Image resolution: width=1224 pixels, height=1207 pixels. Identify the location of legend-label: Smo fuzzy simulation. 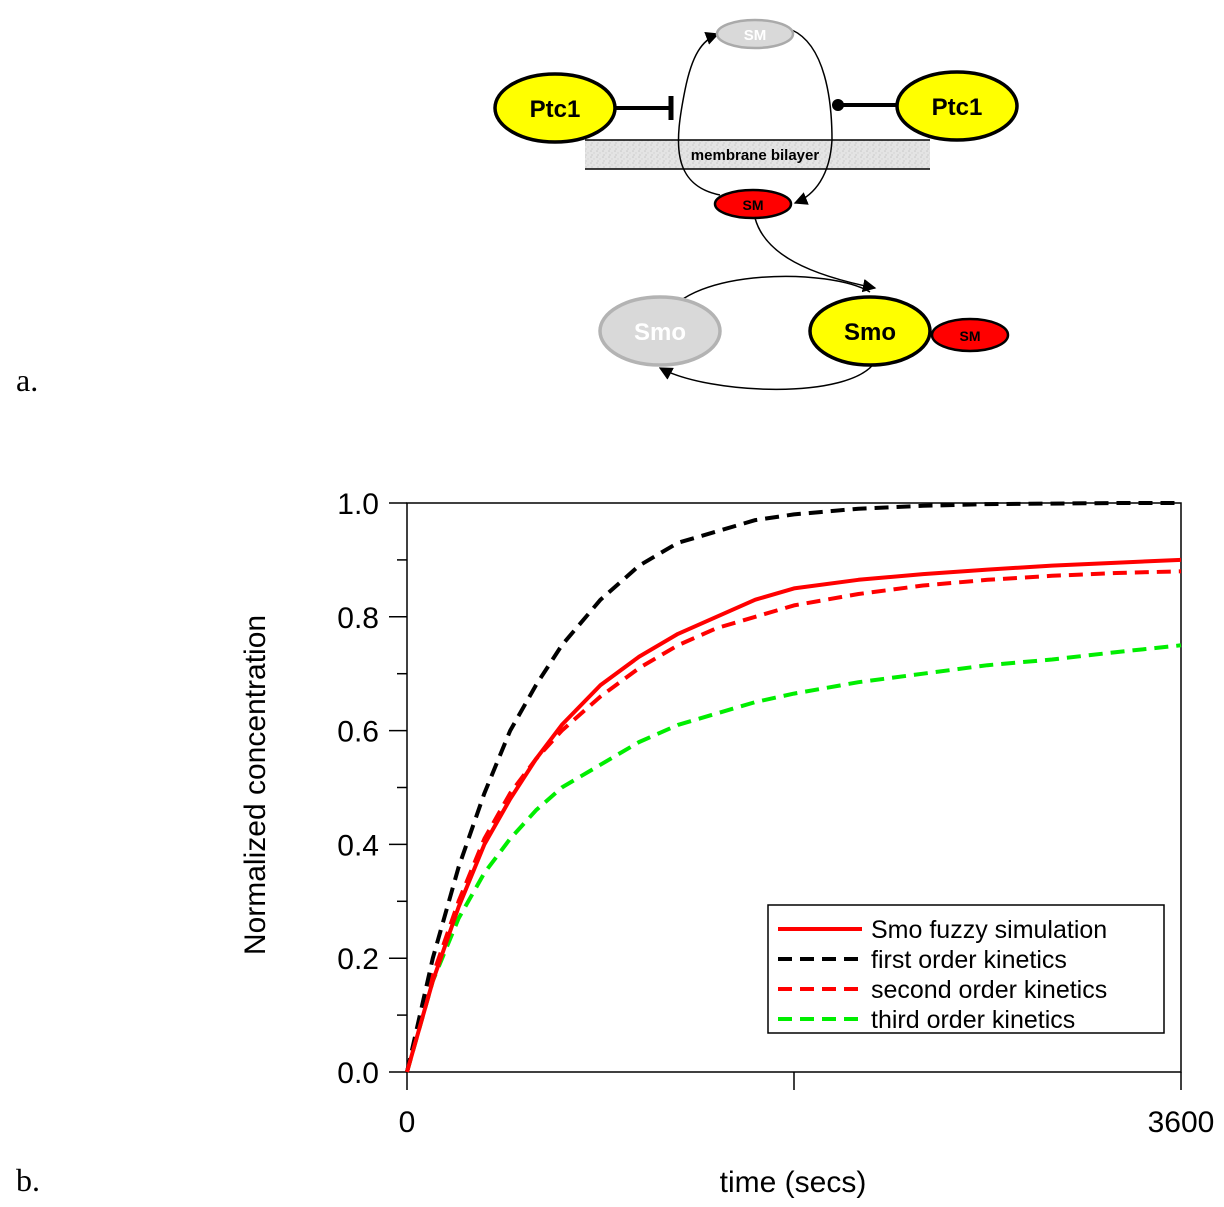
(989, 930).